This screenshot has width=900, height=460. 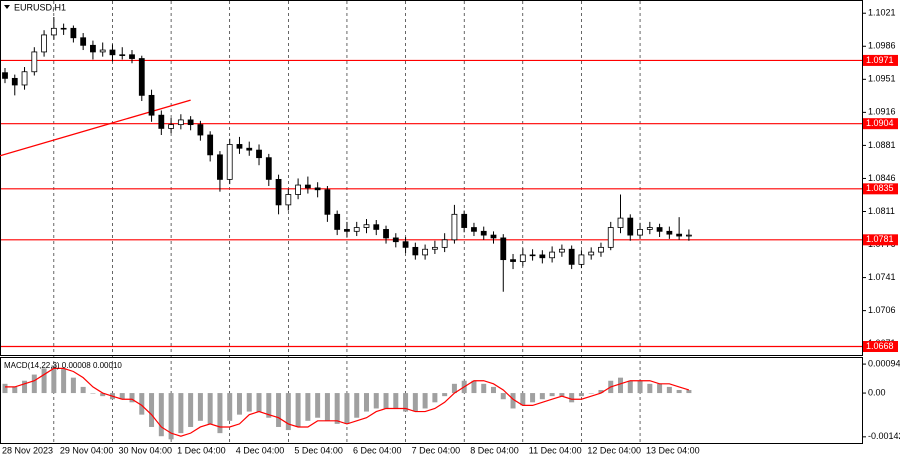 I want to click on x-tick-label: 13 Dec 04:00, so click(x=673, y=450).